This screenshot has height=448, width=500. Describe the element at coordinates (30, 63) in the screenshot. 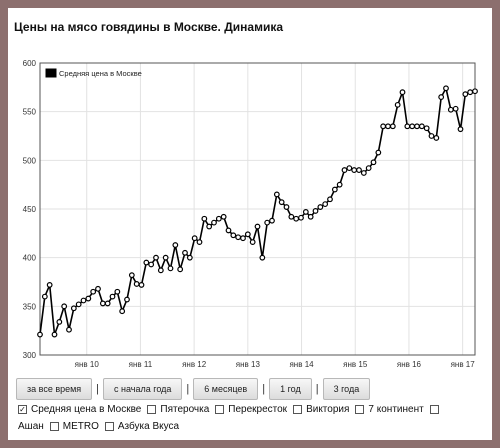

I see `y-tick-label: 600` at that location.